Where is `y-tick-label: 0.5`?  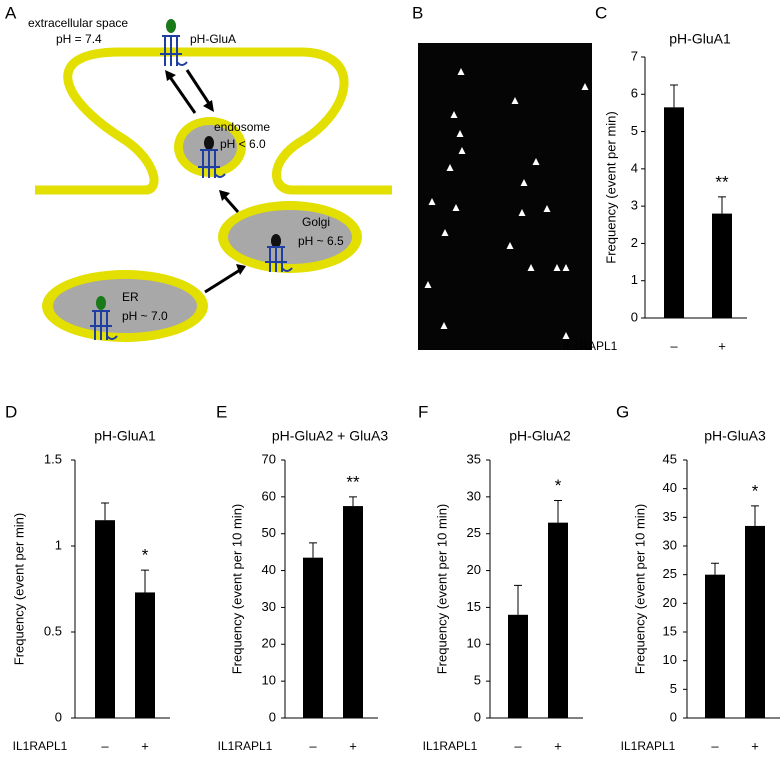 y-tick-label: 0.5 is located at coordinates (53, 630).